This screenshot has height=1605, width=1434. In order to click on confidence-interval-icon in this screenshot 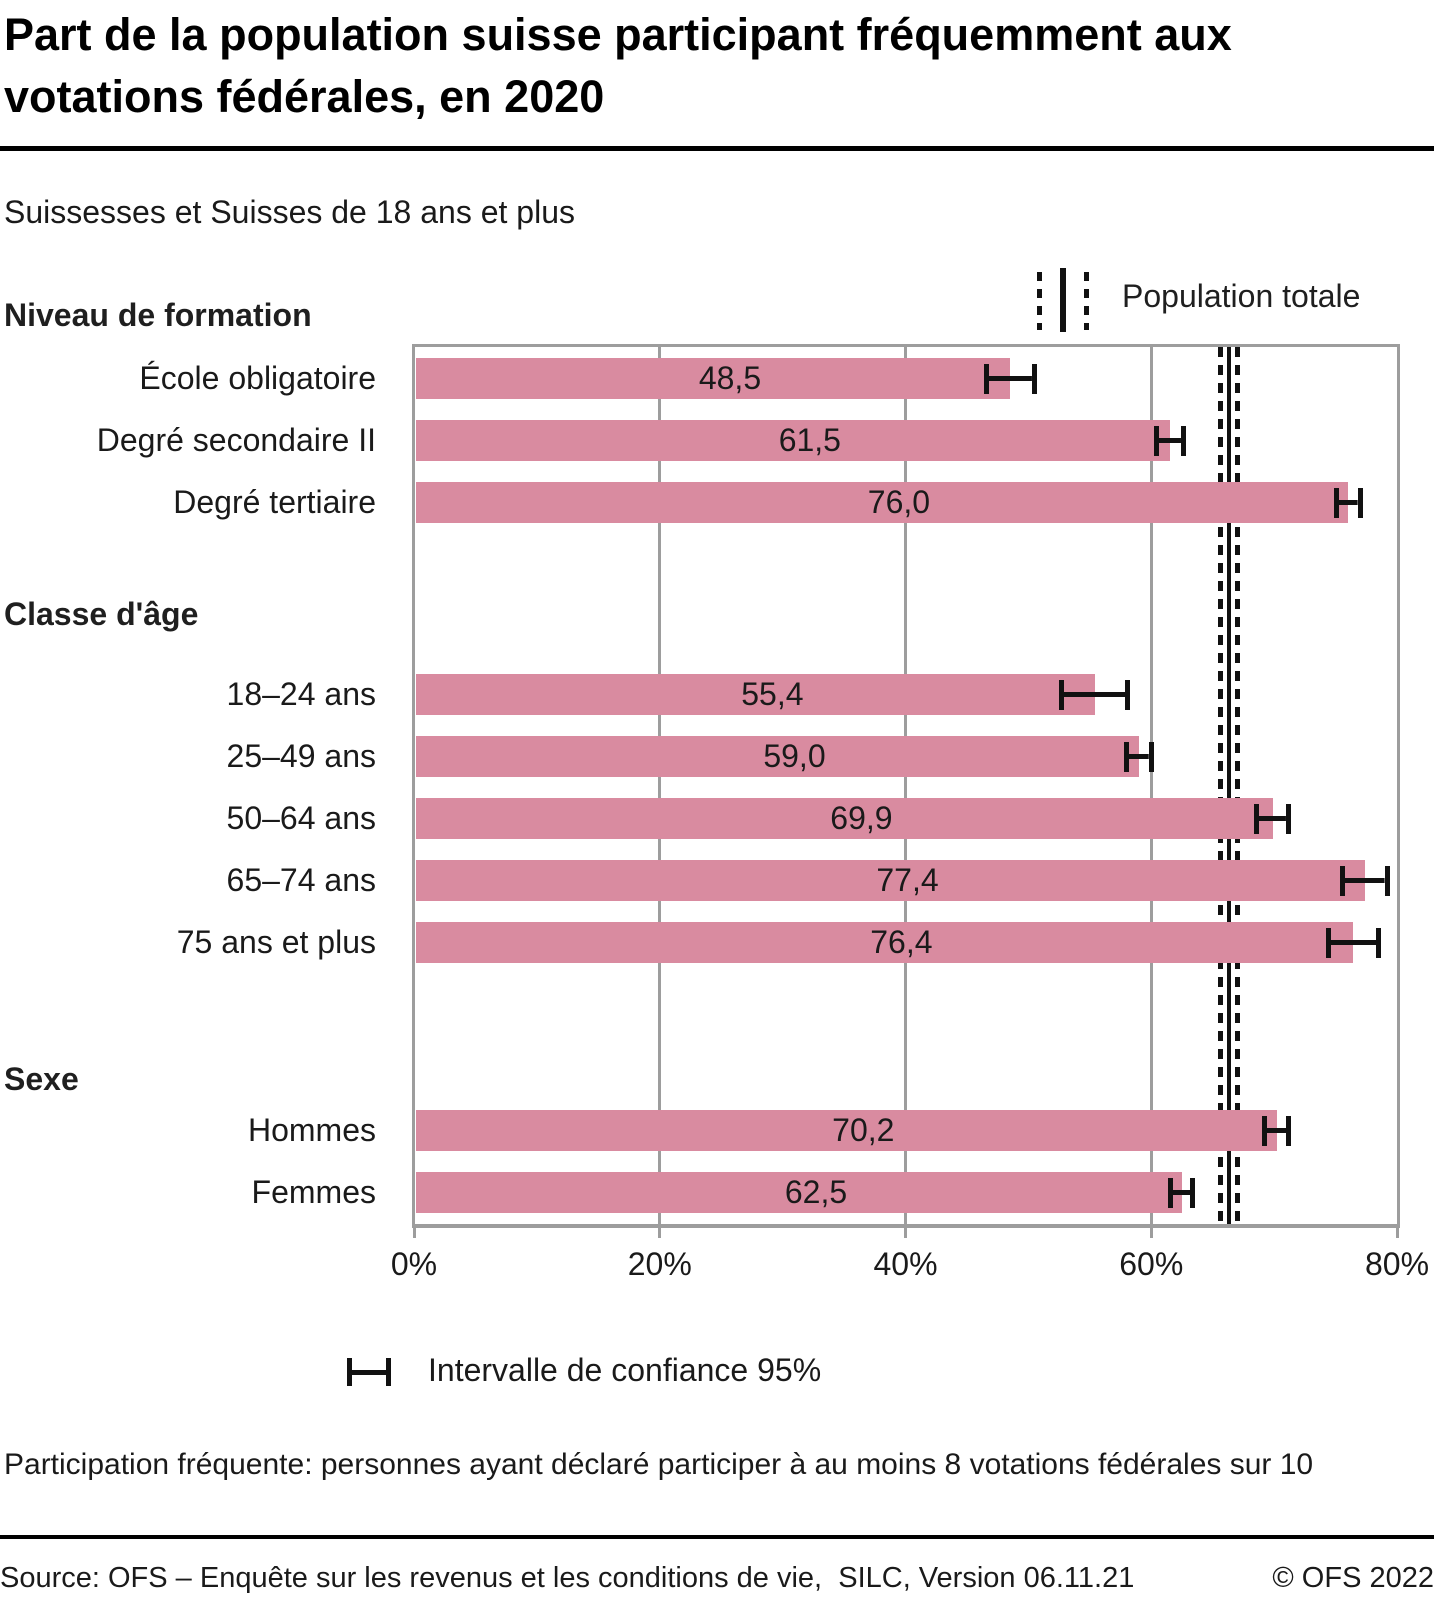, I will do `click(369, 1372)`.